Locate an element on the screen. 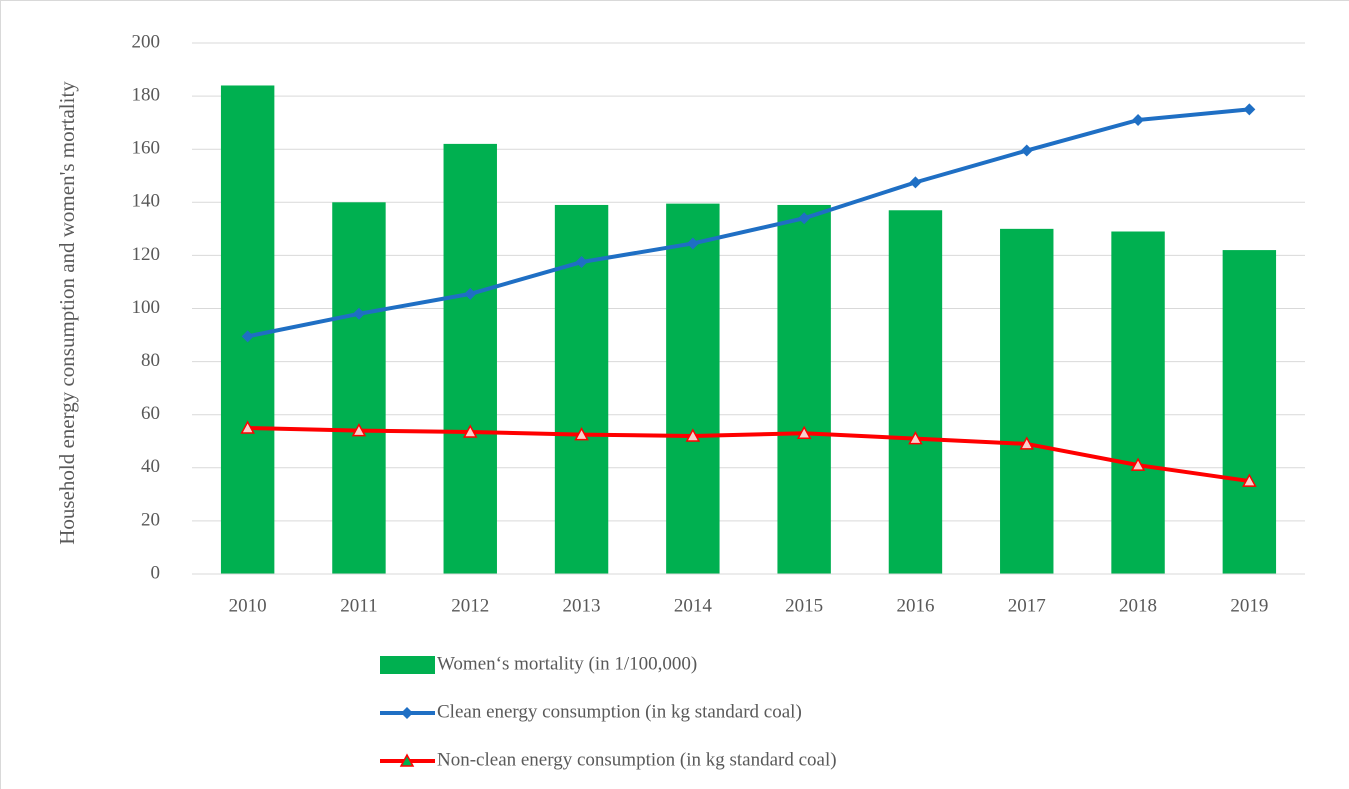 The height and width of the screenshot is (789, 1349). y-tick-label: 0 is located at coordinates (156, 572).